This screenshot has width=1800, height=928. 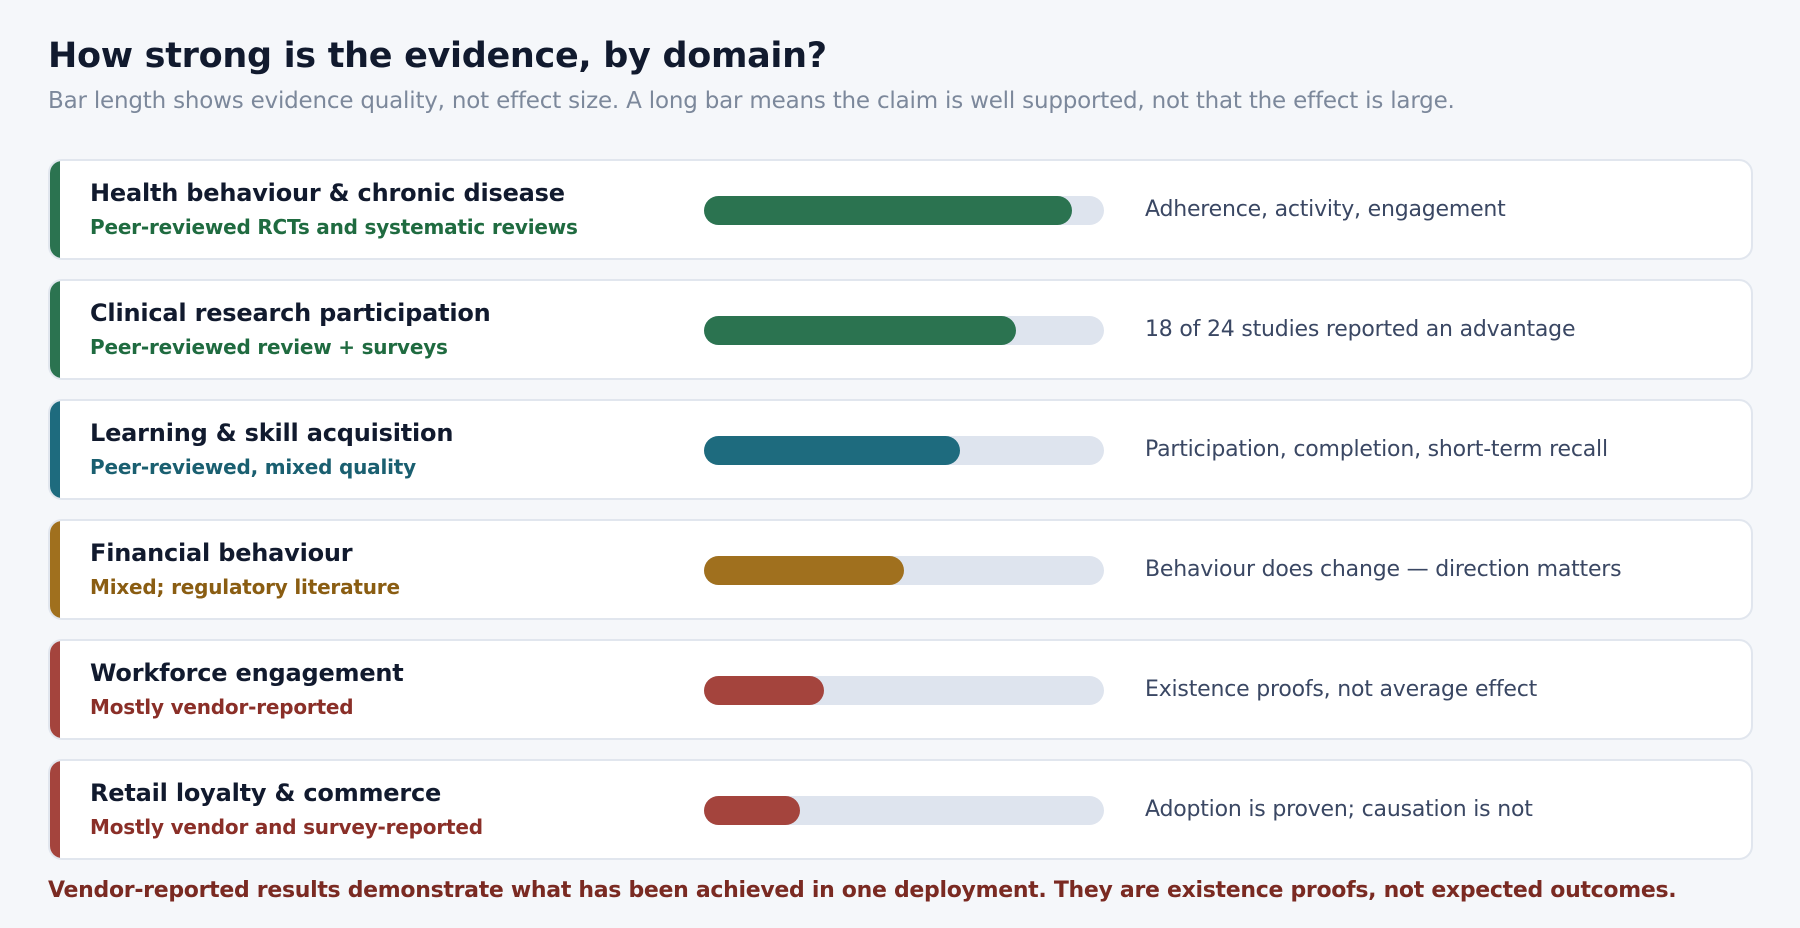 What do you see at coordinates (253, 467) in the screenshot?
I see `evidence-source: Peer-reviewed, mixed quality` at bounding box center [253, 467].